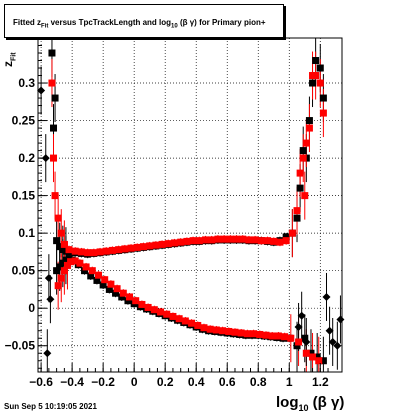  Describe the element at coordinates (289, 382) in the screenshot. I see `x-tick-label: 1` at that location.